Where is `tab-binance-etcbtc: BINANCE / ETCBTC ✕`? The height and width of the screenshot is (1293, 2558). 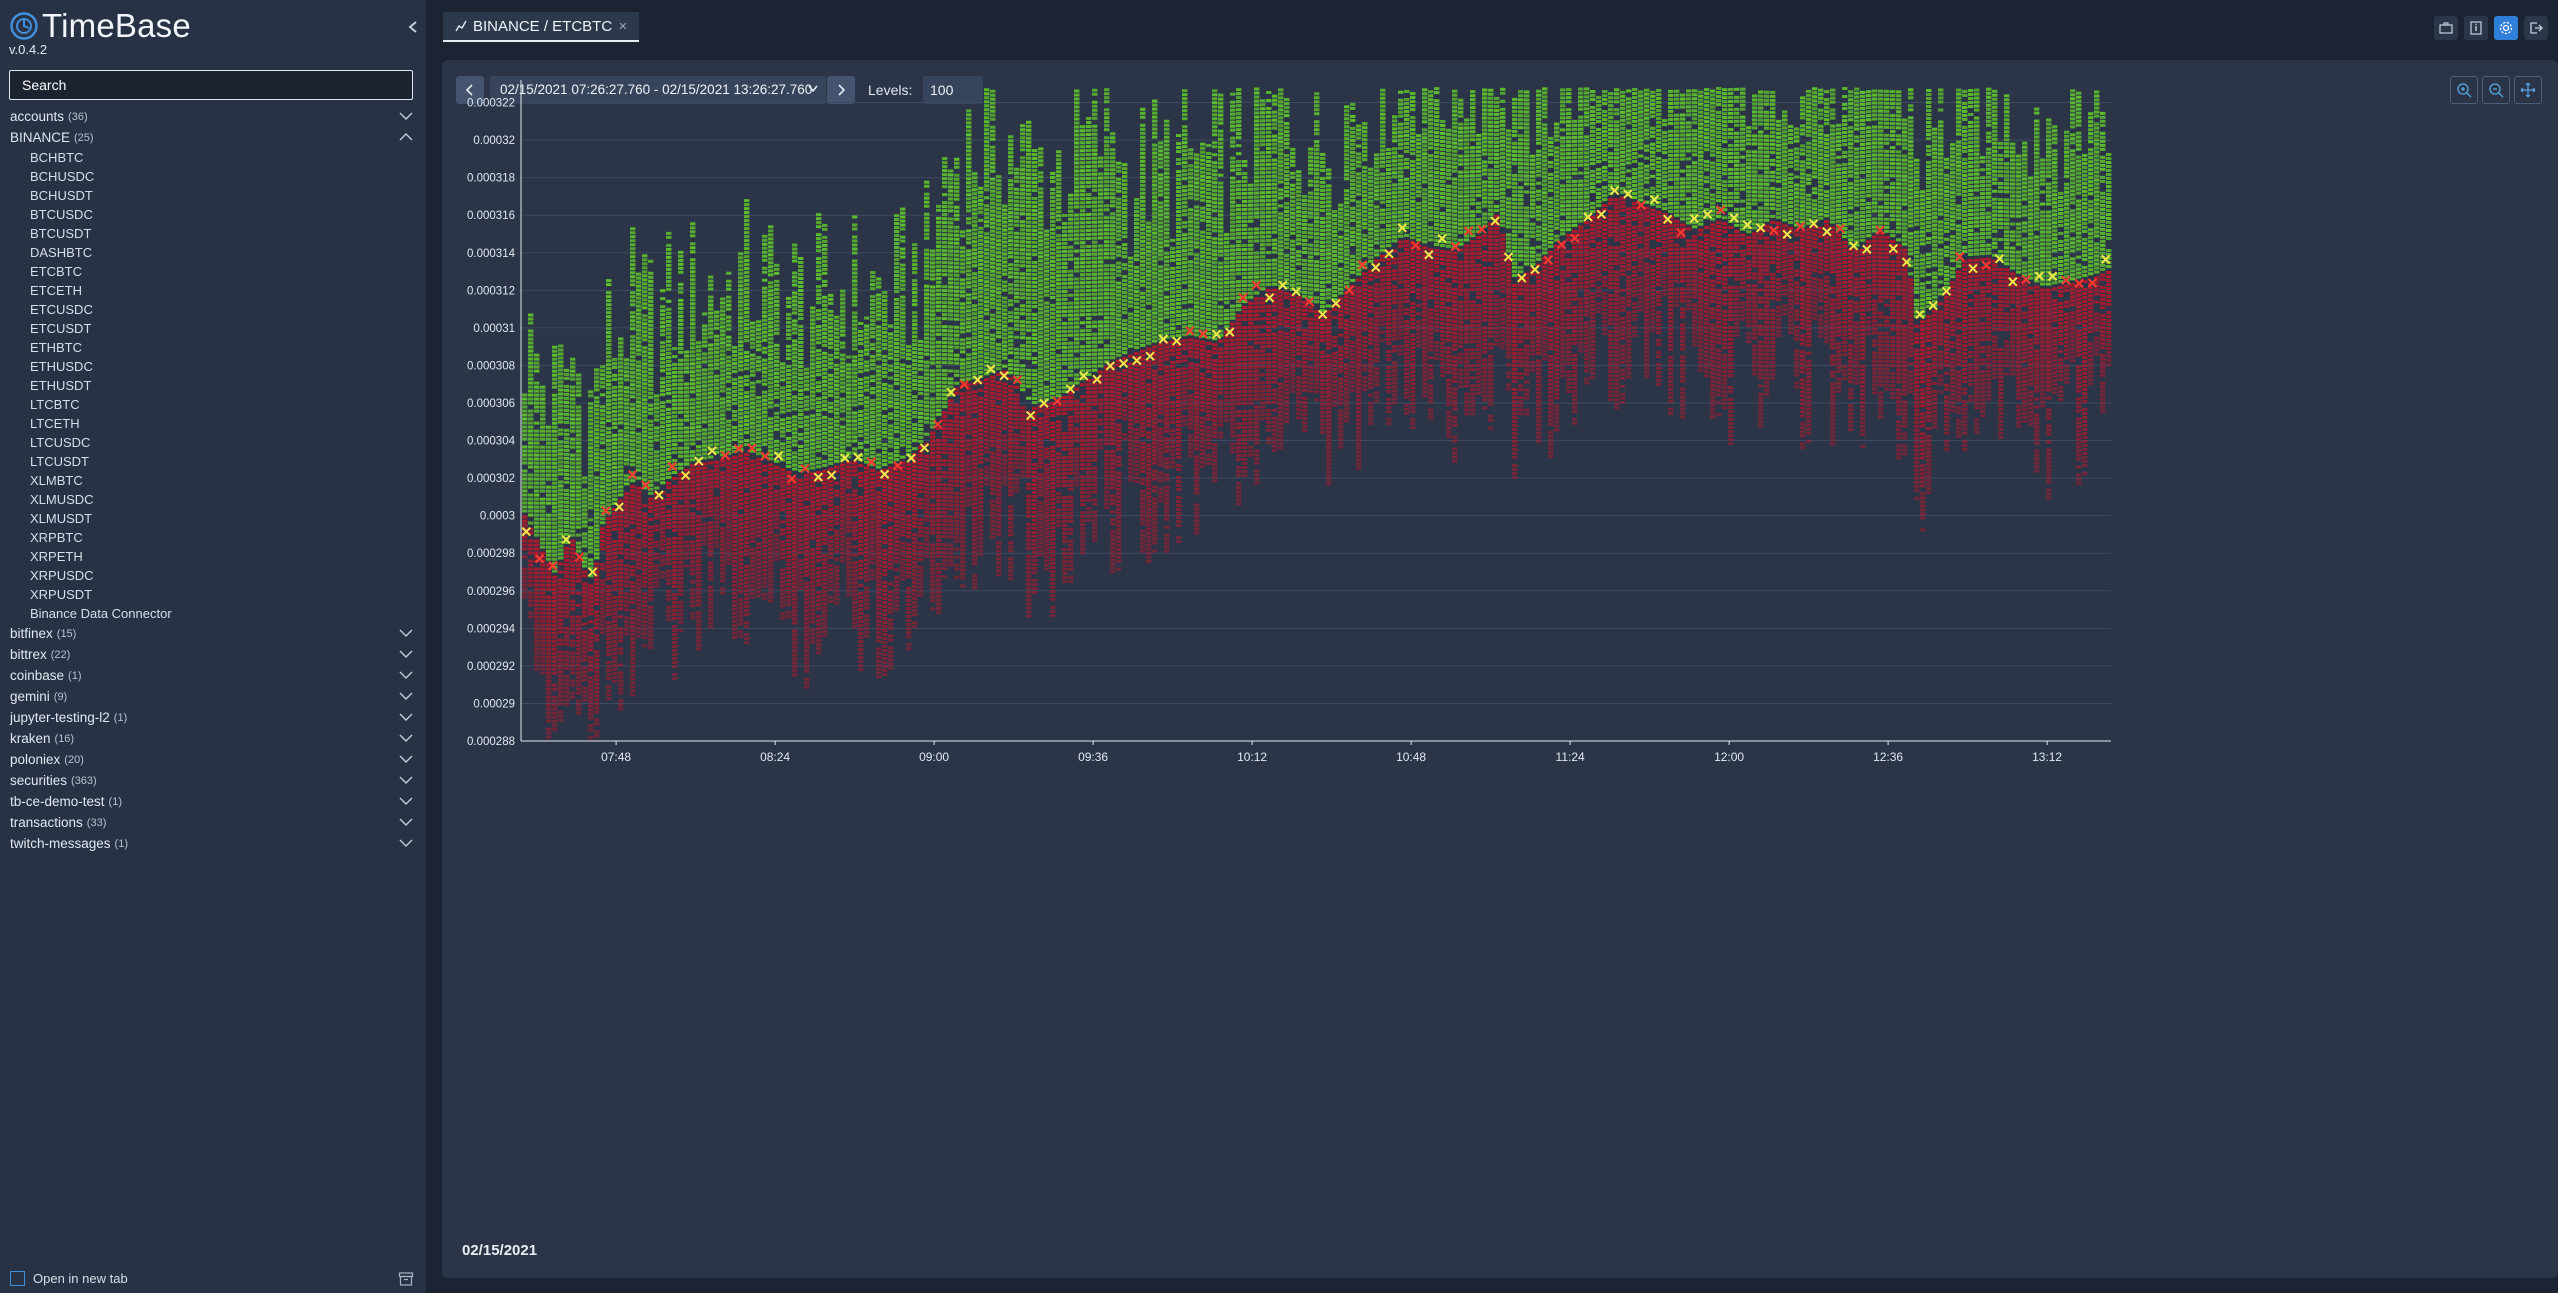
tab-binance-etcbtc: BINANCE / ETCBTC ✕ is located at coordinates (541, 27).